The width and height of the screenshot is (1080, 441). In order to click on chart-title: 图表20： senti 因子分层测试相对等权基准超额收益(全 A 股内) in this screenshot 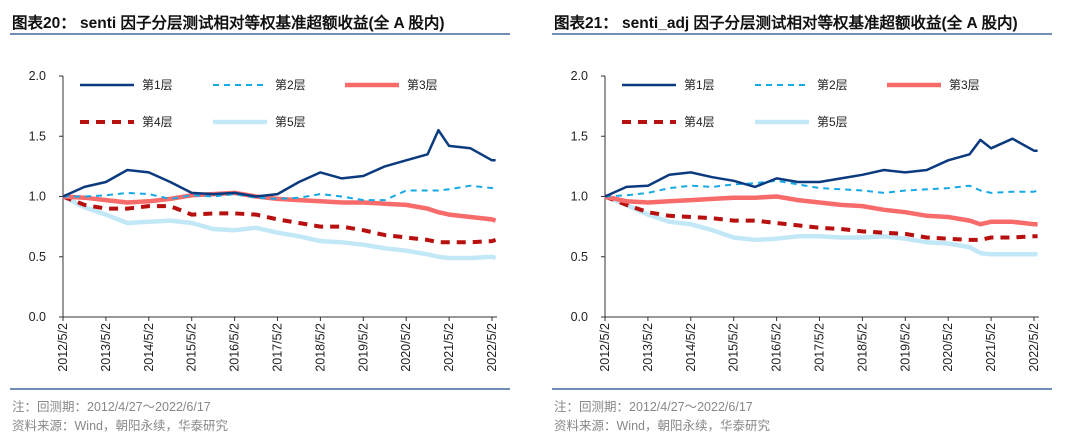, I will do `click(228, 23)`.